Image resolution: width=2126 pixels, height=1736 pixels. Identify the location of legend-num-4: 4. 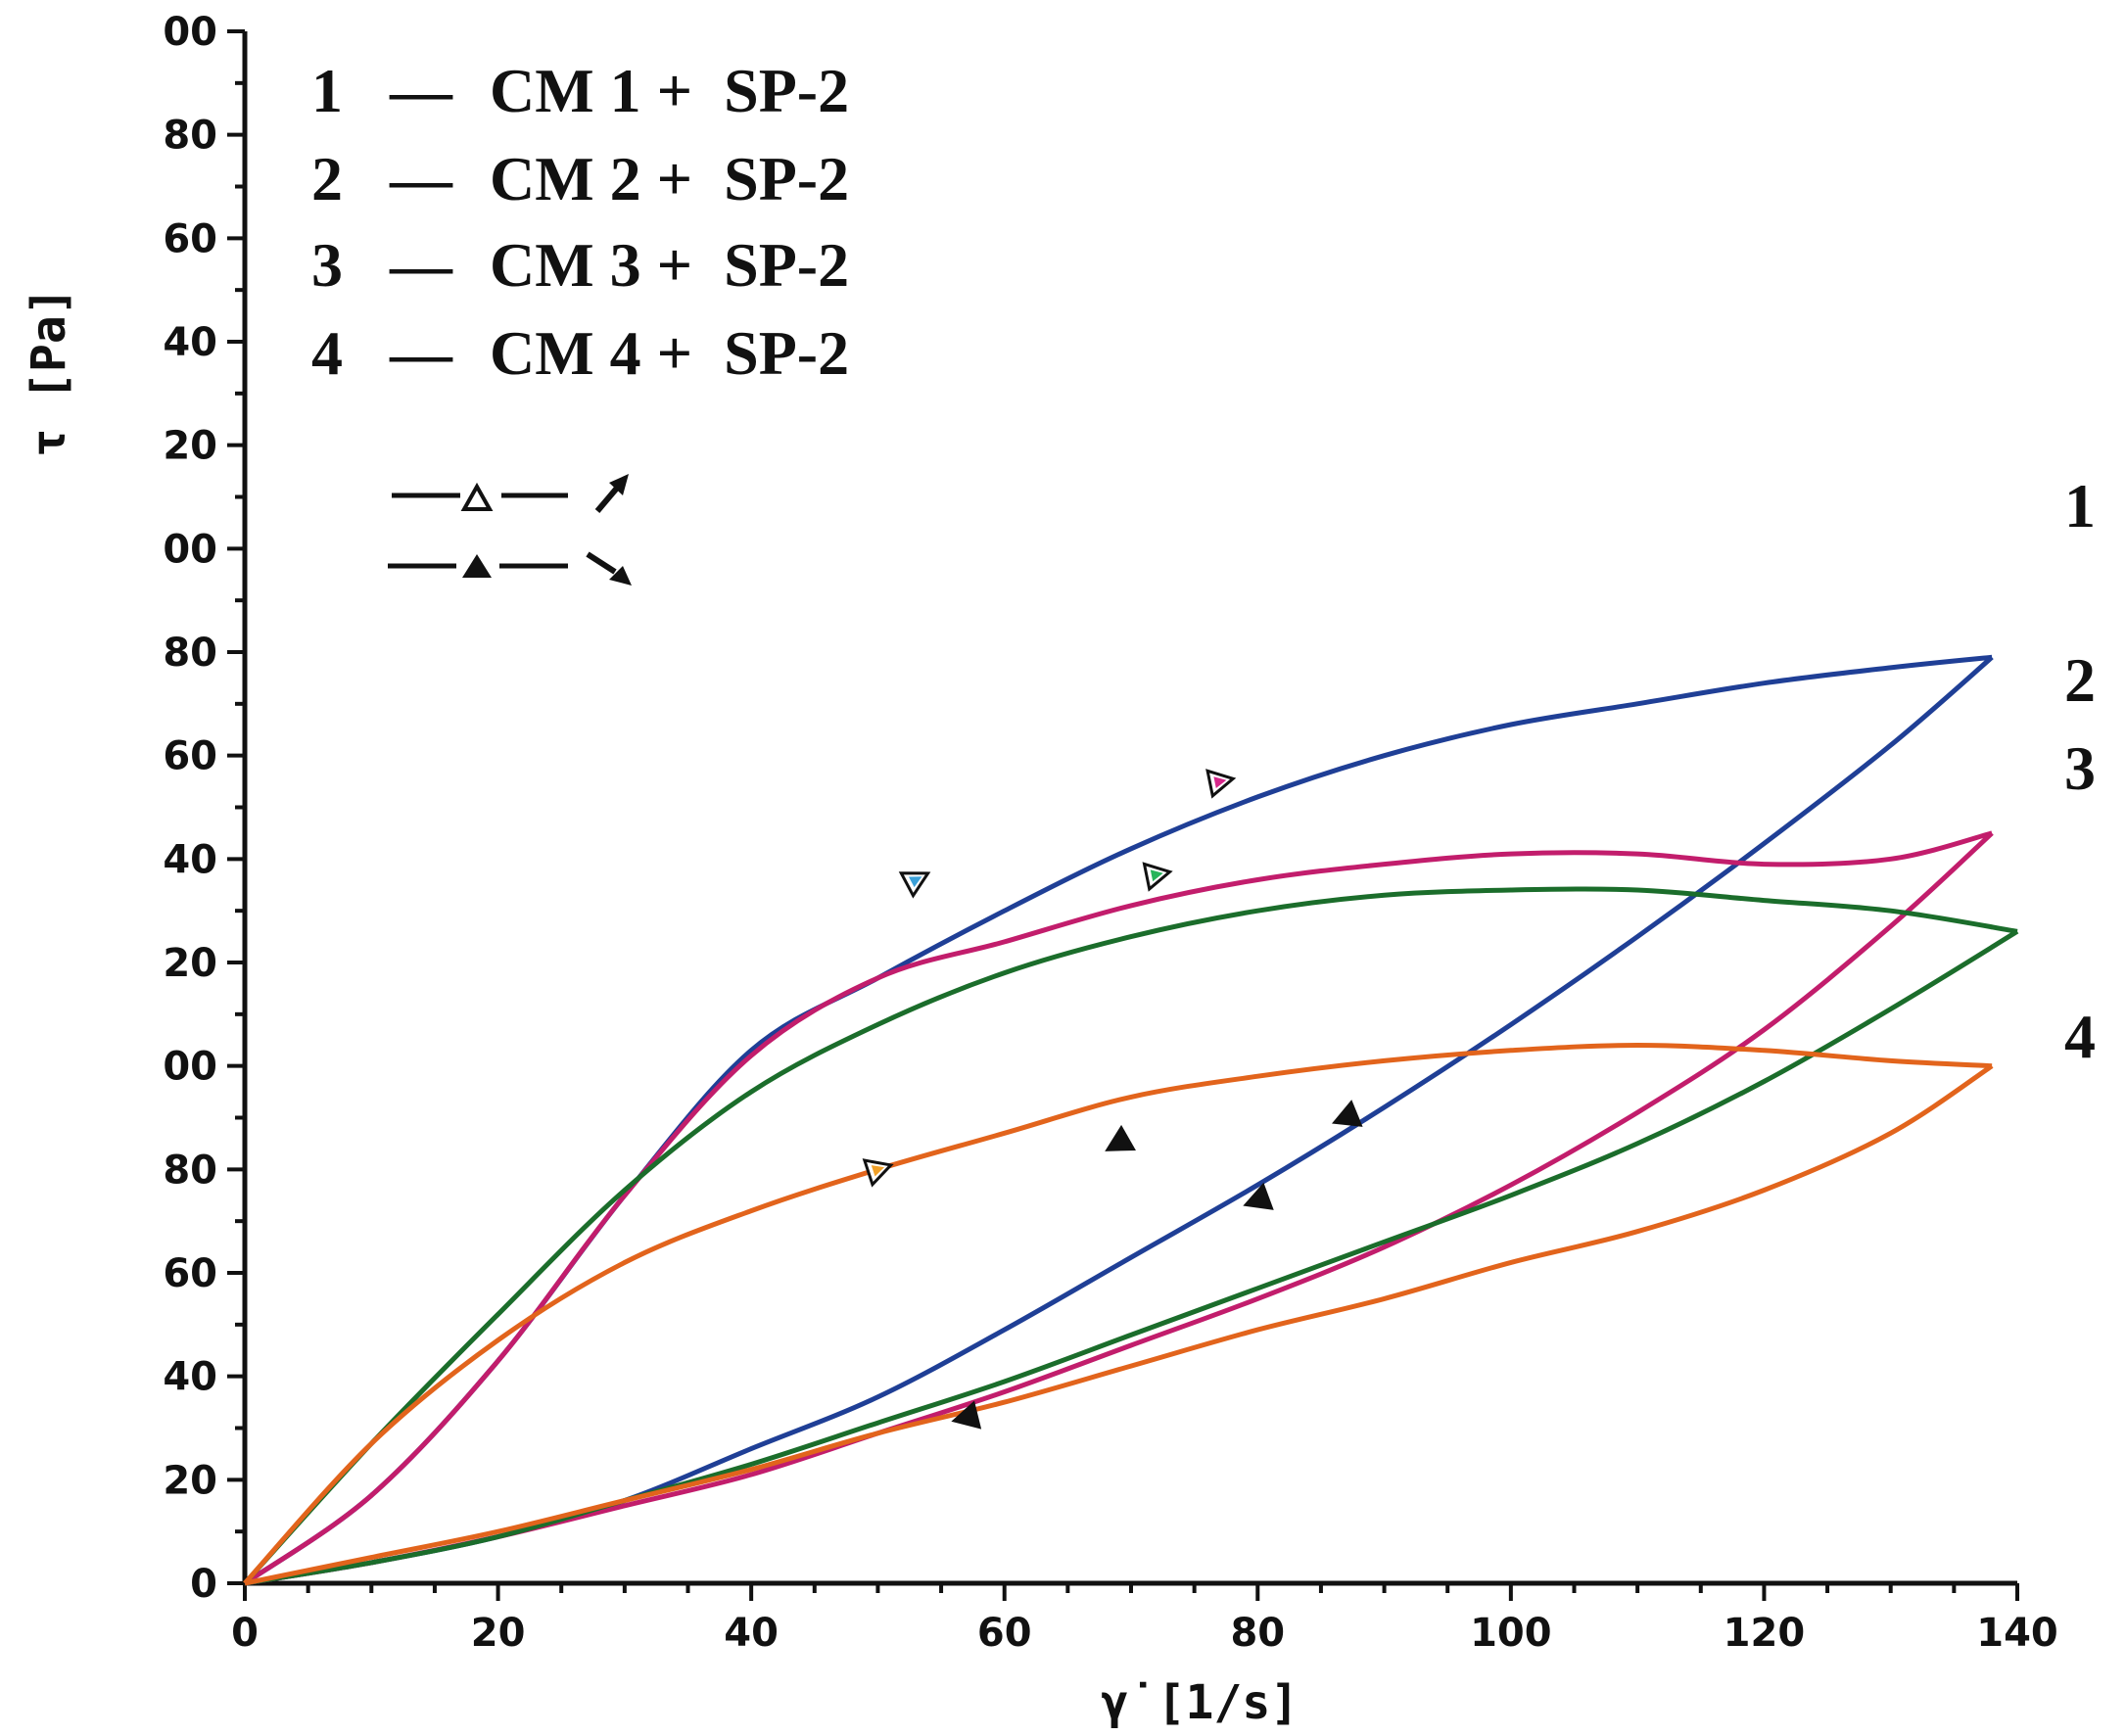
(327, 353).